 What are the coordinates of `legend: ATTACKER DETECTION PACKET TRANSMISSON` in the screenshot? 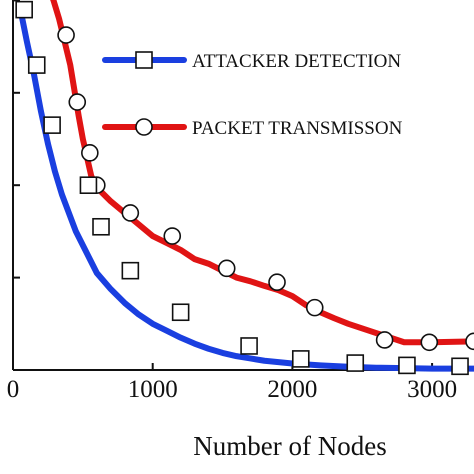 It's located at (252, 95).